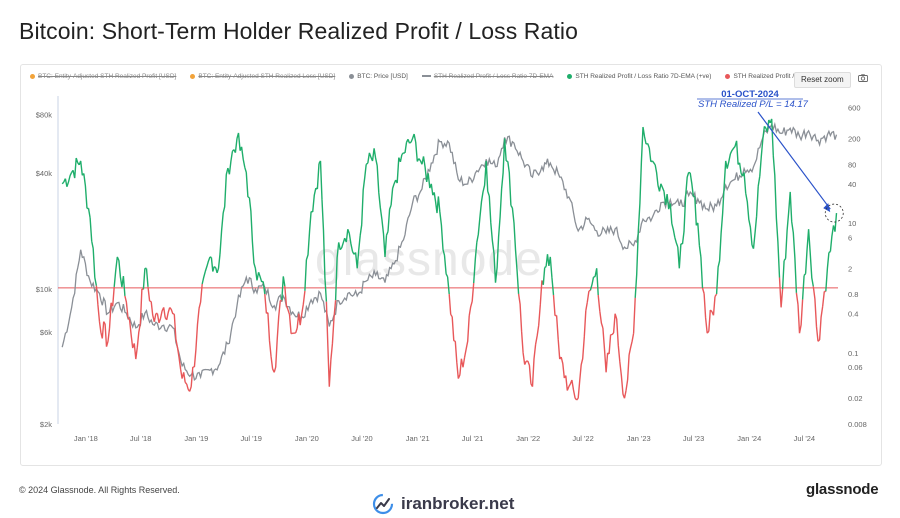 The height and width of the screenshot is (518, 900). Describe the element at coordinates (250, 438) in the screenshot. I see `x-axis-tick: Jul '19` at that location.